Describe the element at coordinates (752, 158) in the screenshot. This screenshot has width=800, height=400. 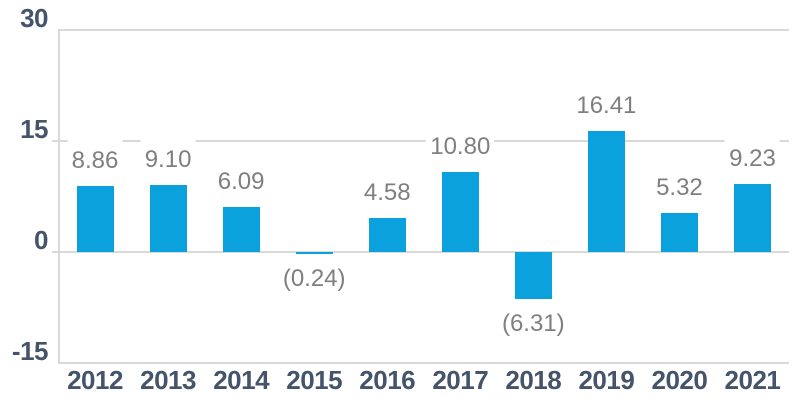
I see `data-label-2021: 9.23` at that location.